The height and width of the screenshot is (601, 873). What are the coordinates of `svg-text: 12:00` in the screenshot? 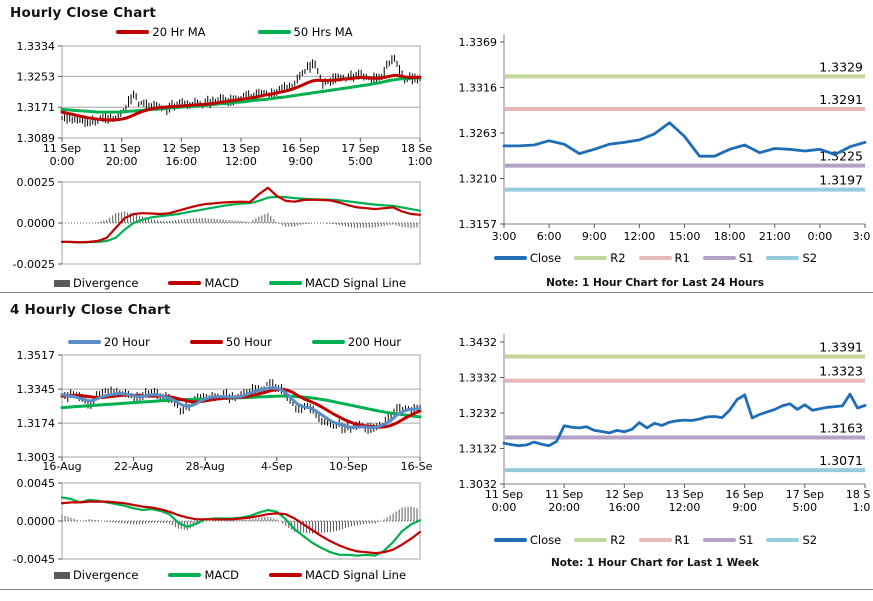 It's located at (640, 236).